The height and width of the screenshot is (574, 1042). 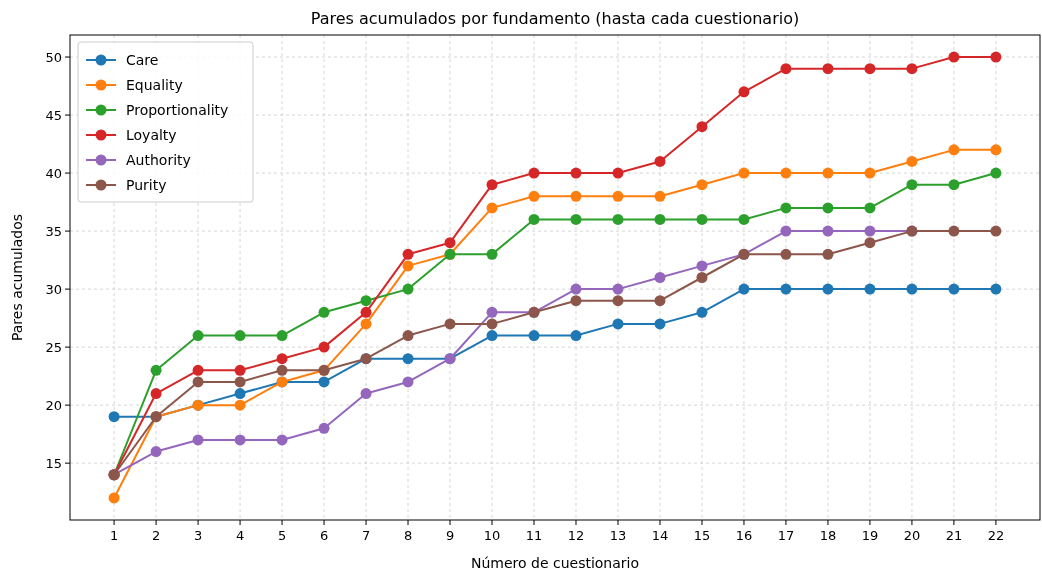 I want to click on x-tick-label: 13, so click(x=618, y=535).